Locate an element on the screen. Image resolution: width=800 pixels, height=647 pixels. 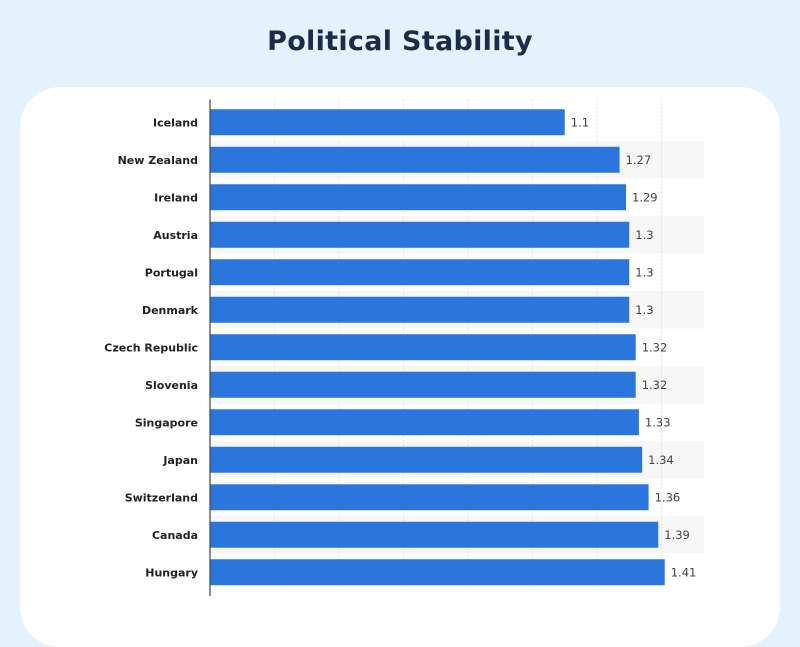
category-label: Austria is located at coordinates (175, 235).